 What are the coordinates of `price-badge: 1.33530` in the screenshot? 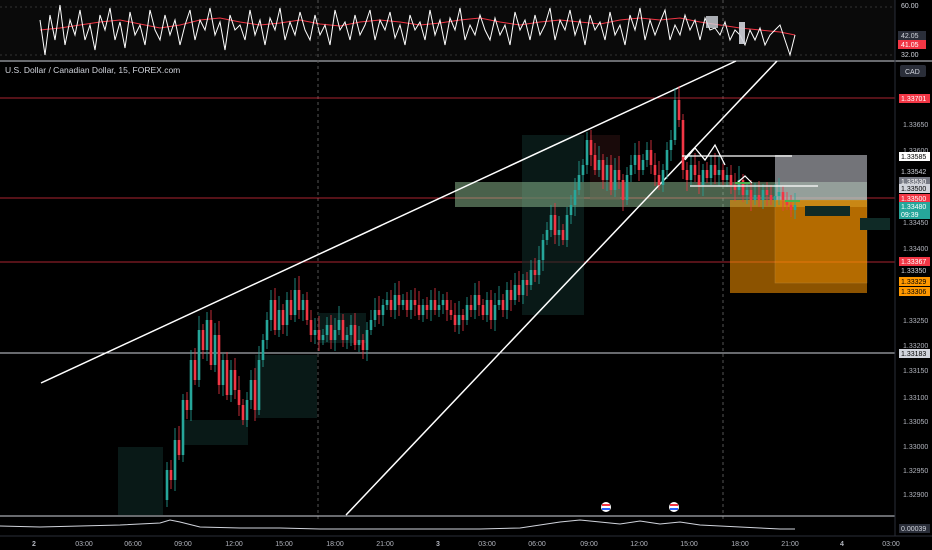 It's located at (914, 181).